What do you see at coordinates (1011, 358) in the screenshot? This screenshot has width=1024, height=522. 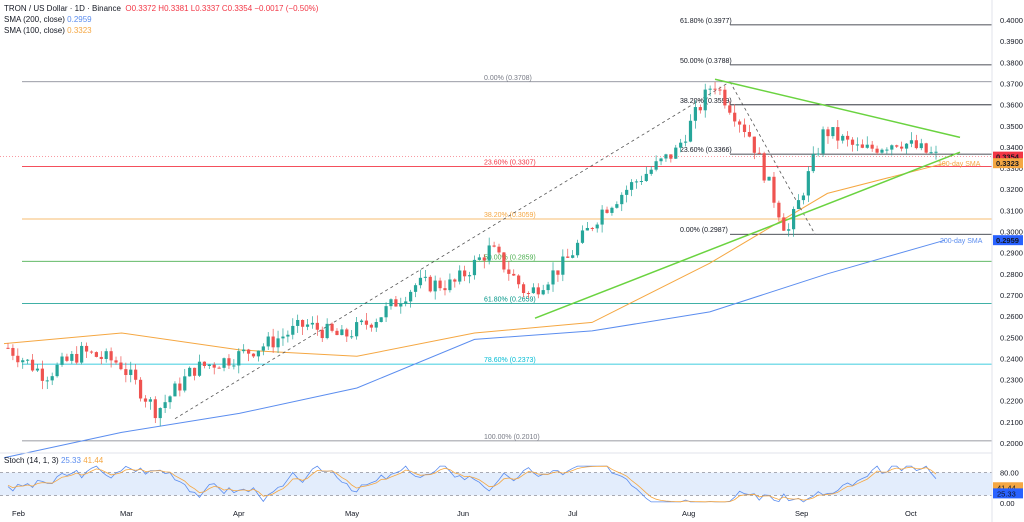 I see `price-tick-label: 0.2400` at bounding box center [1011, 358].